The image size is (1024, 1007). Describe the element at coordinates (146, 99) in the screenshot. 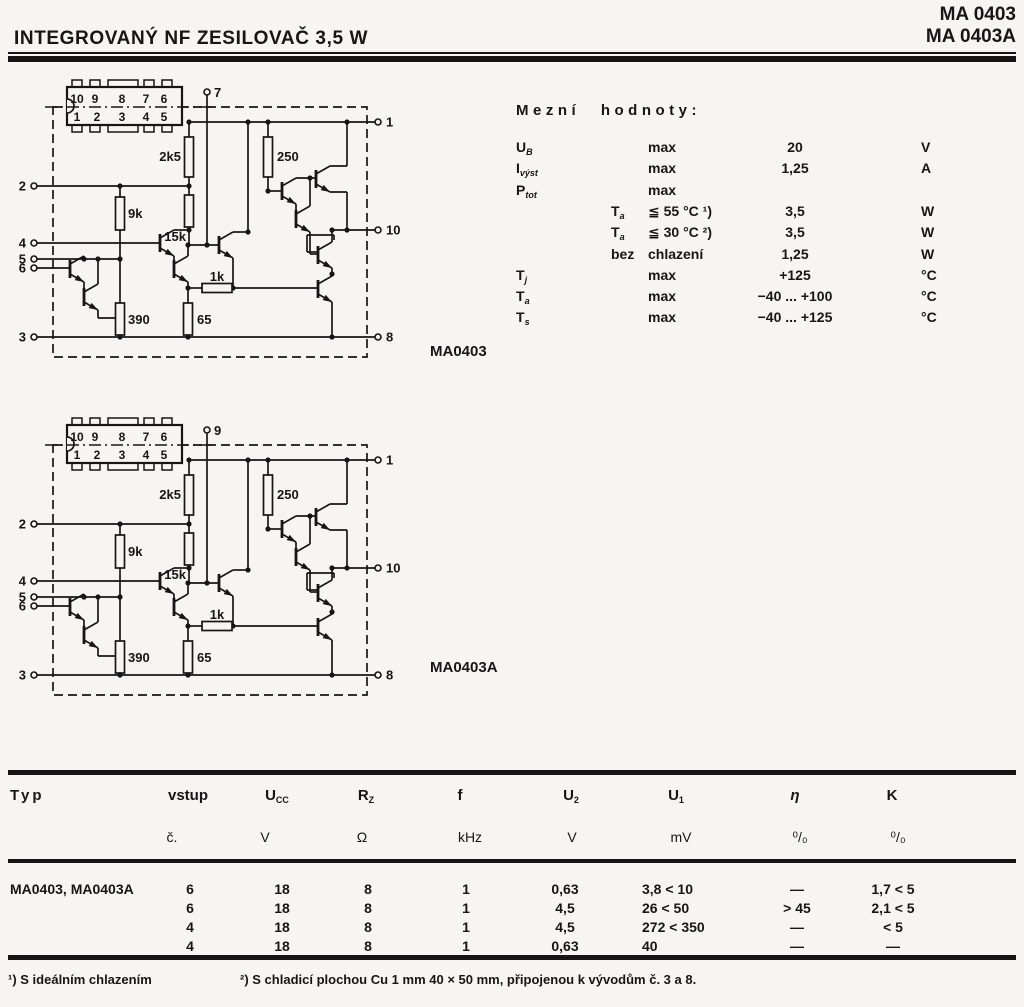

I see `package-pin-number: 7` at that location.